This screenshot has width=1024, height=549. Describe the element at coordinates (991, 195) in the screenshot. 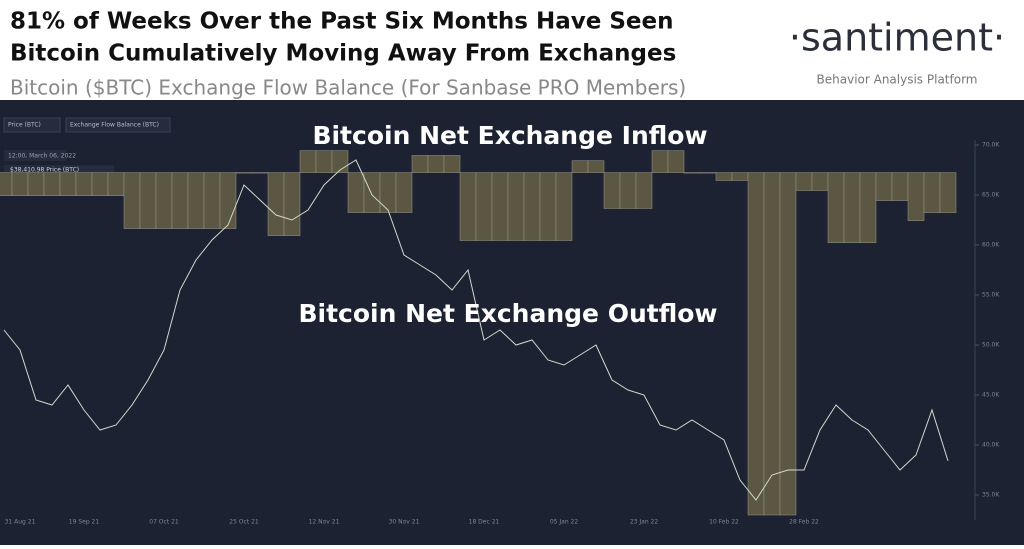

I see `y-tick-label: 65.0K` at that location.